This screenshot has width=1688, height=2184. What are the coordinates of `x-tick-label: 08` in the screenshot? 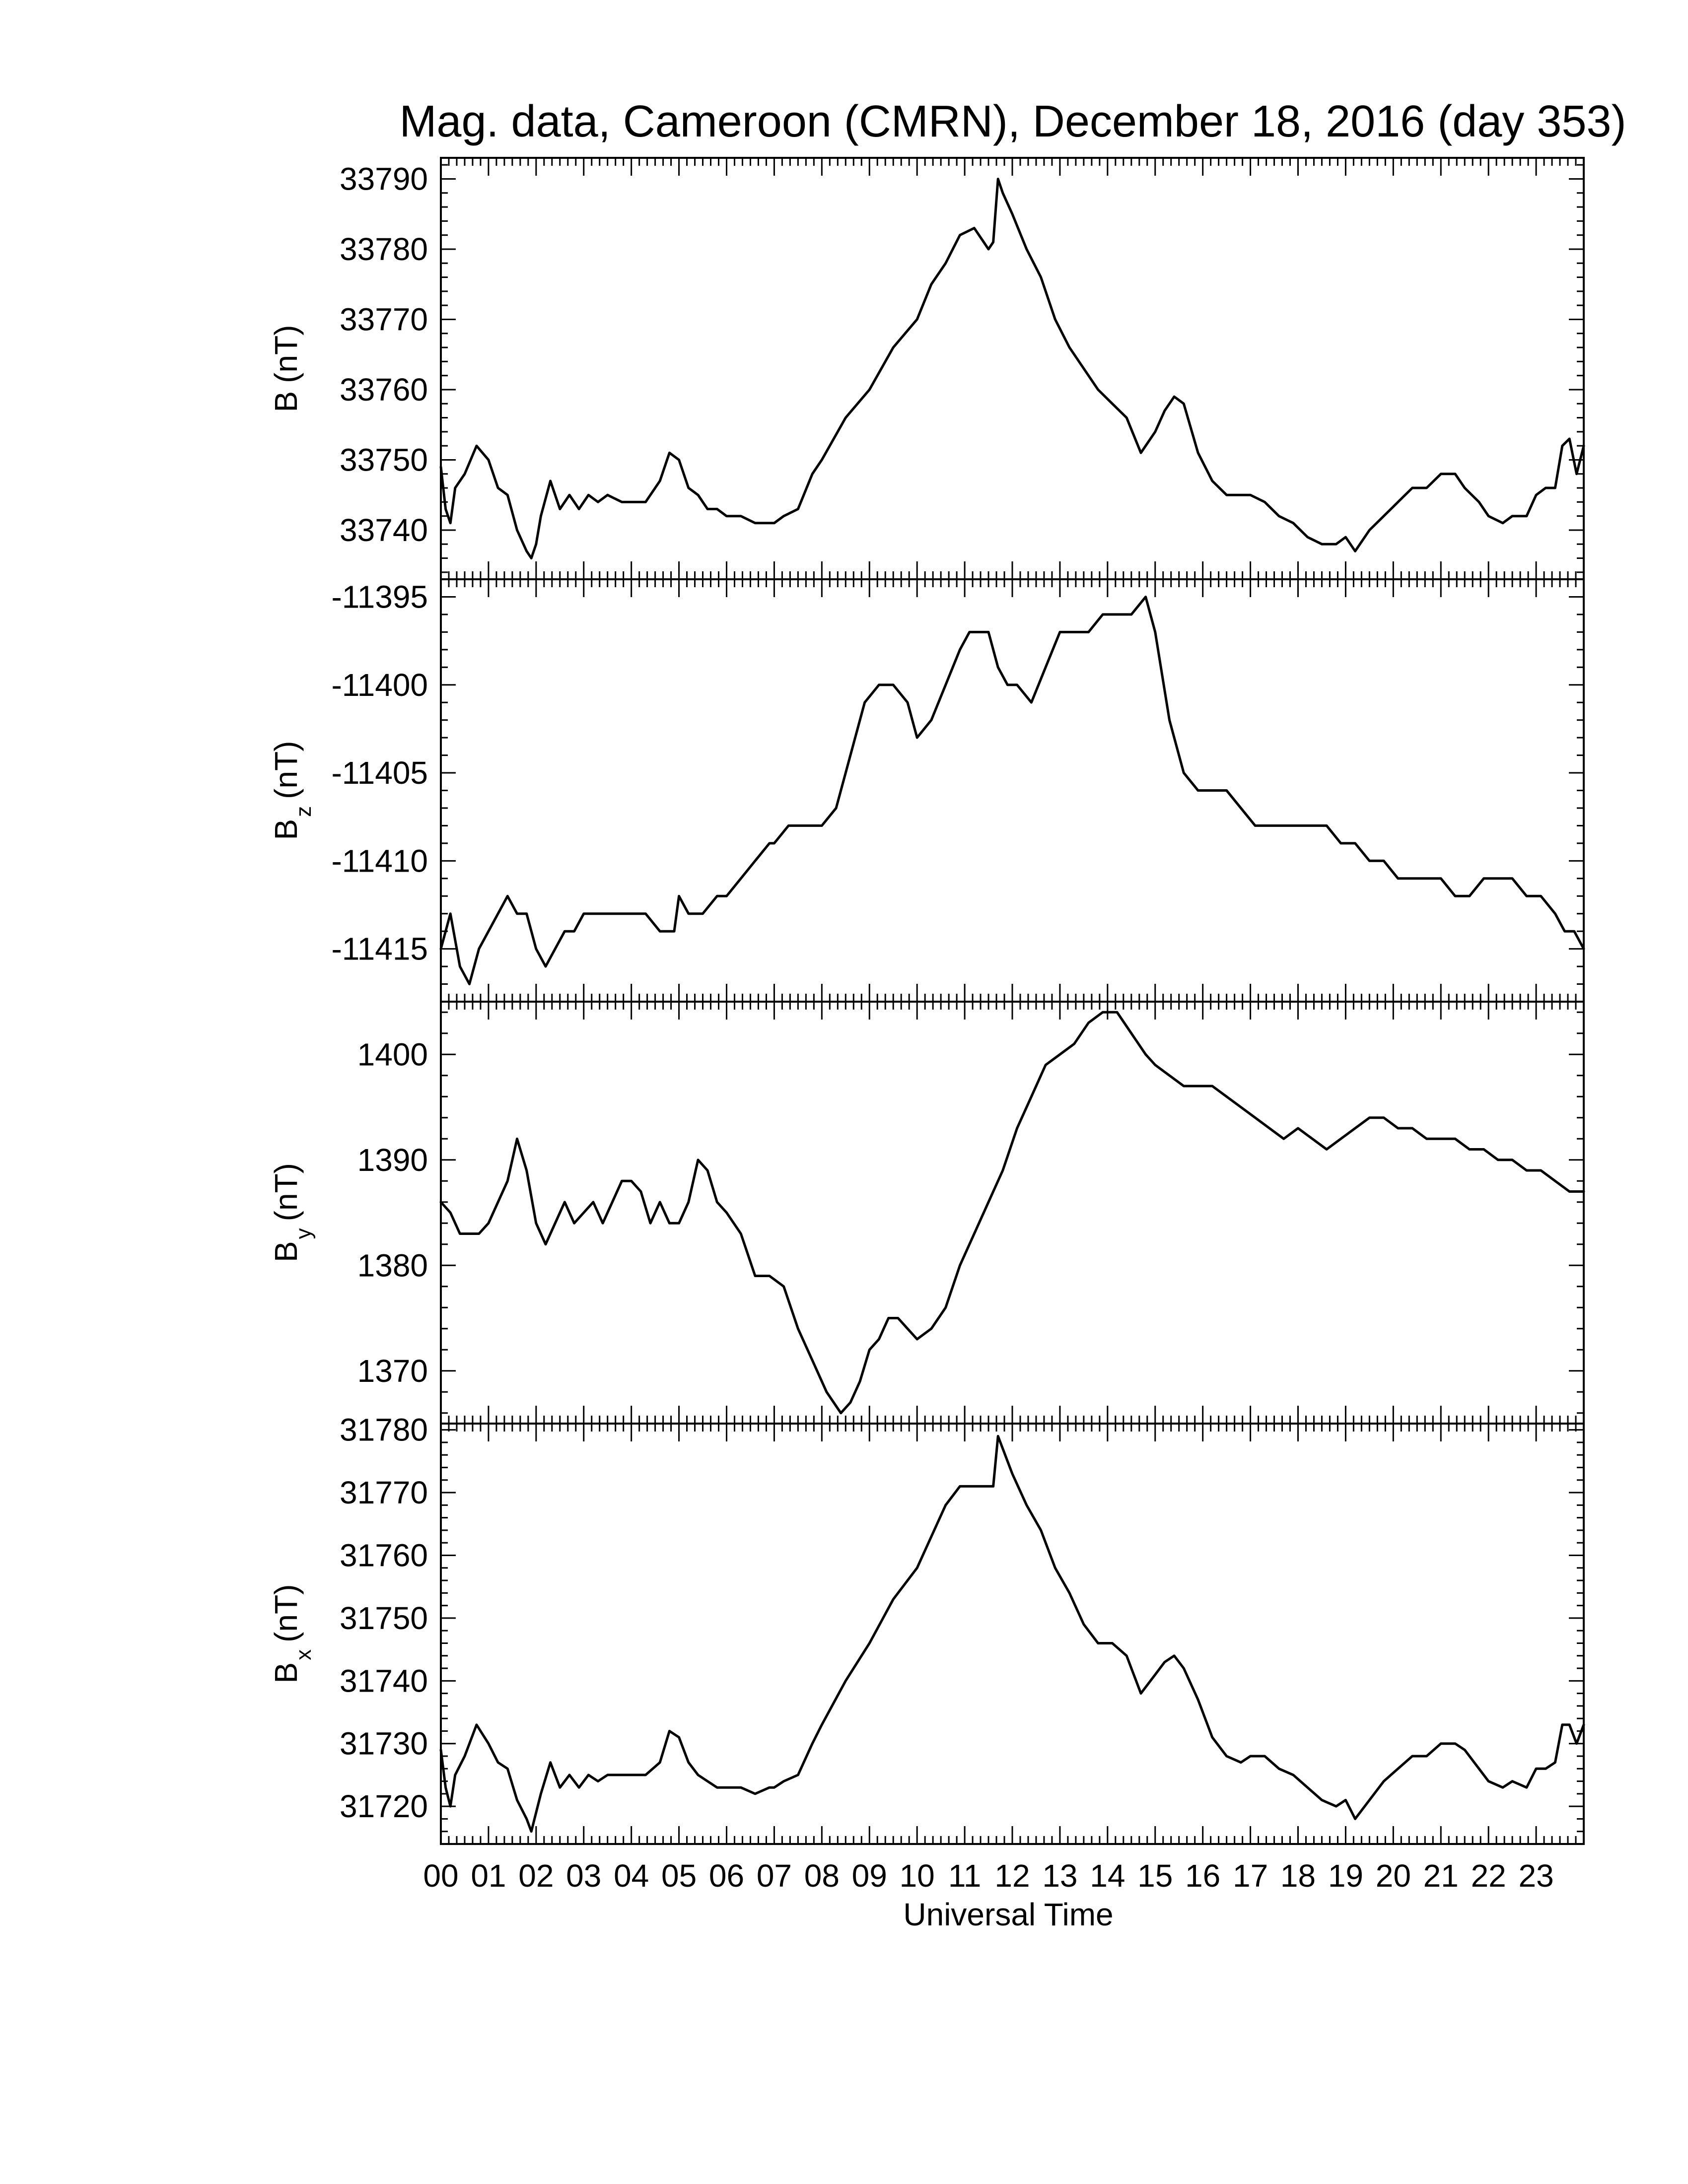 It's located at (822, 1876).